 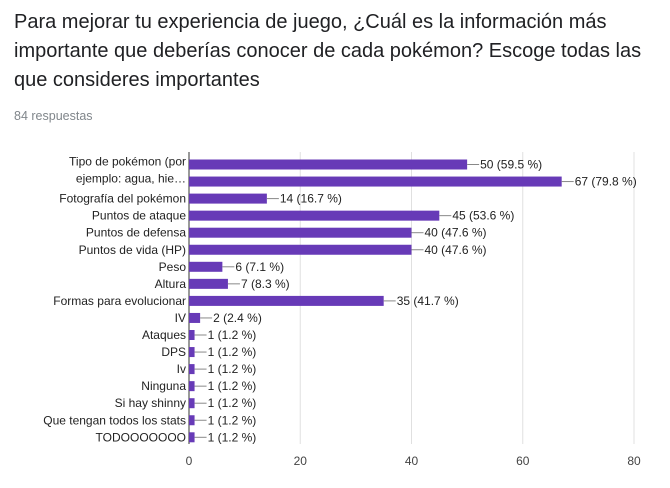 I want to click on value-label: 45 (53.6 %), so click(x=483, y=216).